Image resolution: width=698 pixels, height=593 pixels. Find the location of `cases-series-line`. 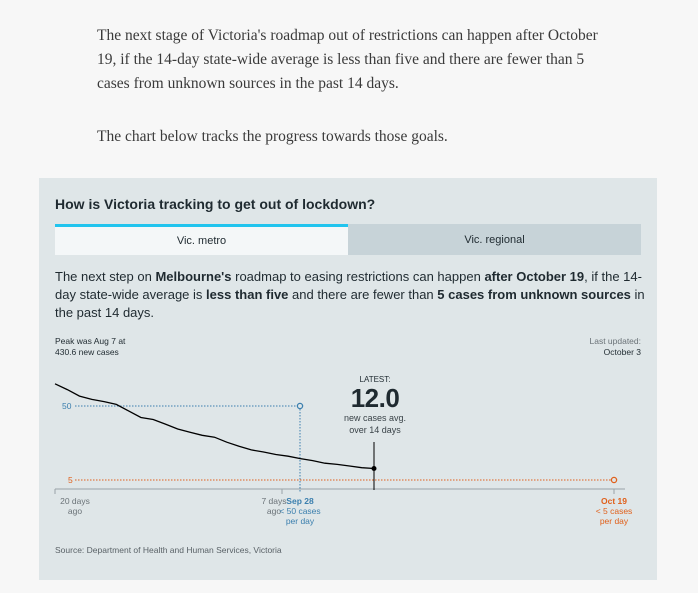

cases-series-line is located at coordinates (214, 426).